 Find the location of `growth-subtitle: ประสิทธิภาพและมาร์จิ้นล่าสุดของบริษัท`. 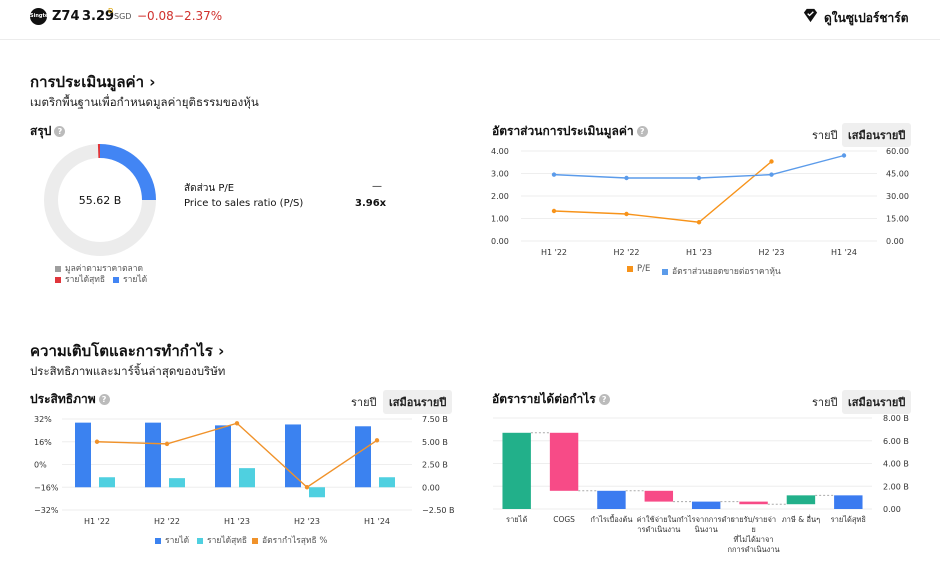

growth-subtitle: ประสิทธิภาพและมาร์จิ้นล่าสุดของบริษัท is located at coordinates (128, 371).